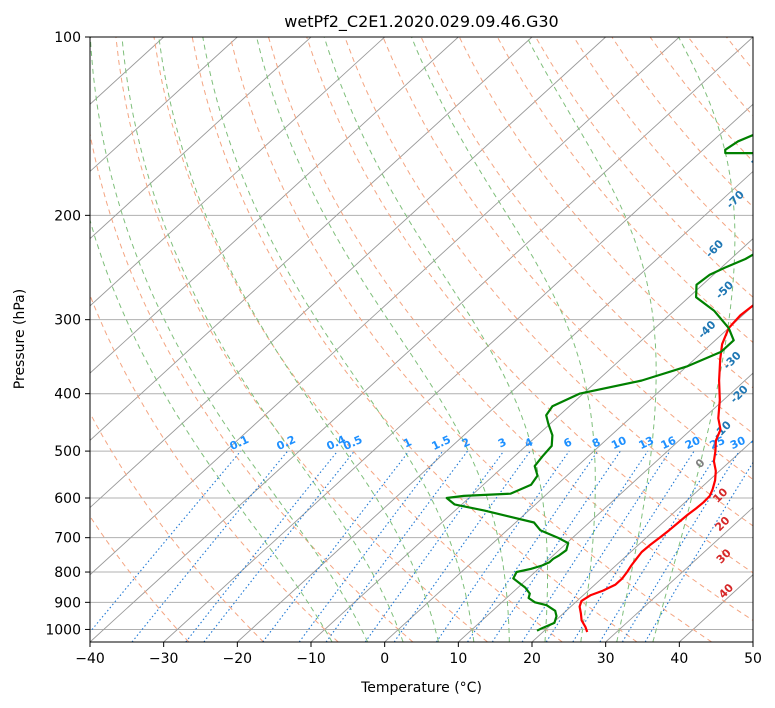 The image size is (775, 708). I want to click on mixing-ratio-label: 16, so click(669, 443).